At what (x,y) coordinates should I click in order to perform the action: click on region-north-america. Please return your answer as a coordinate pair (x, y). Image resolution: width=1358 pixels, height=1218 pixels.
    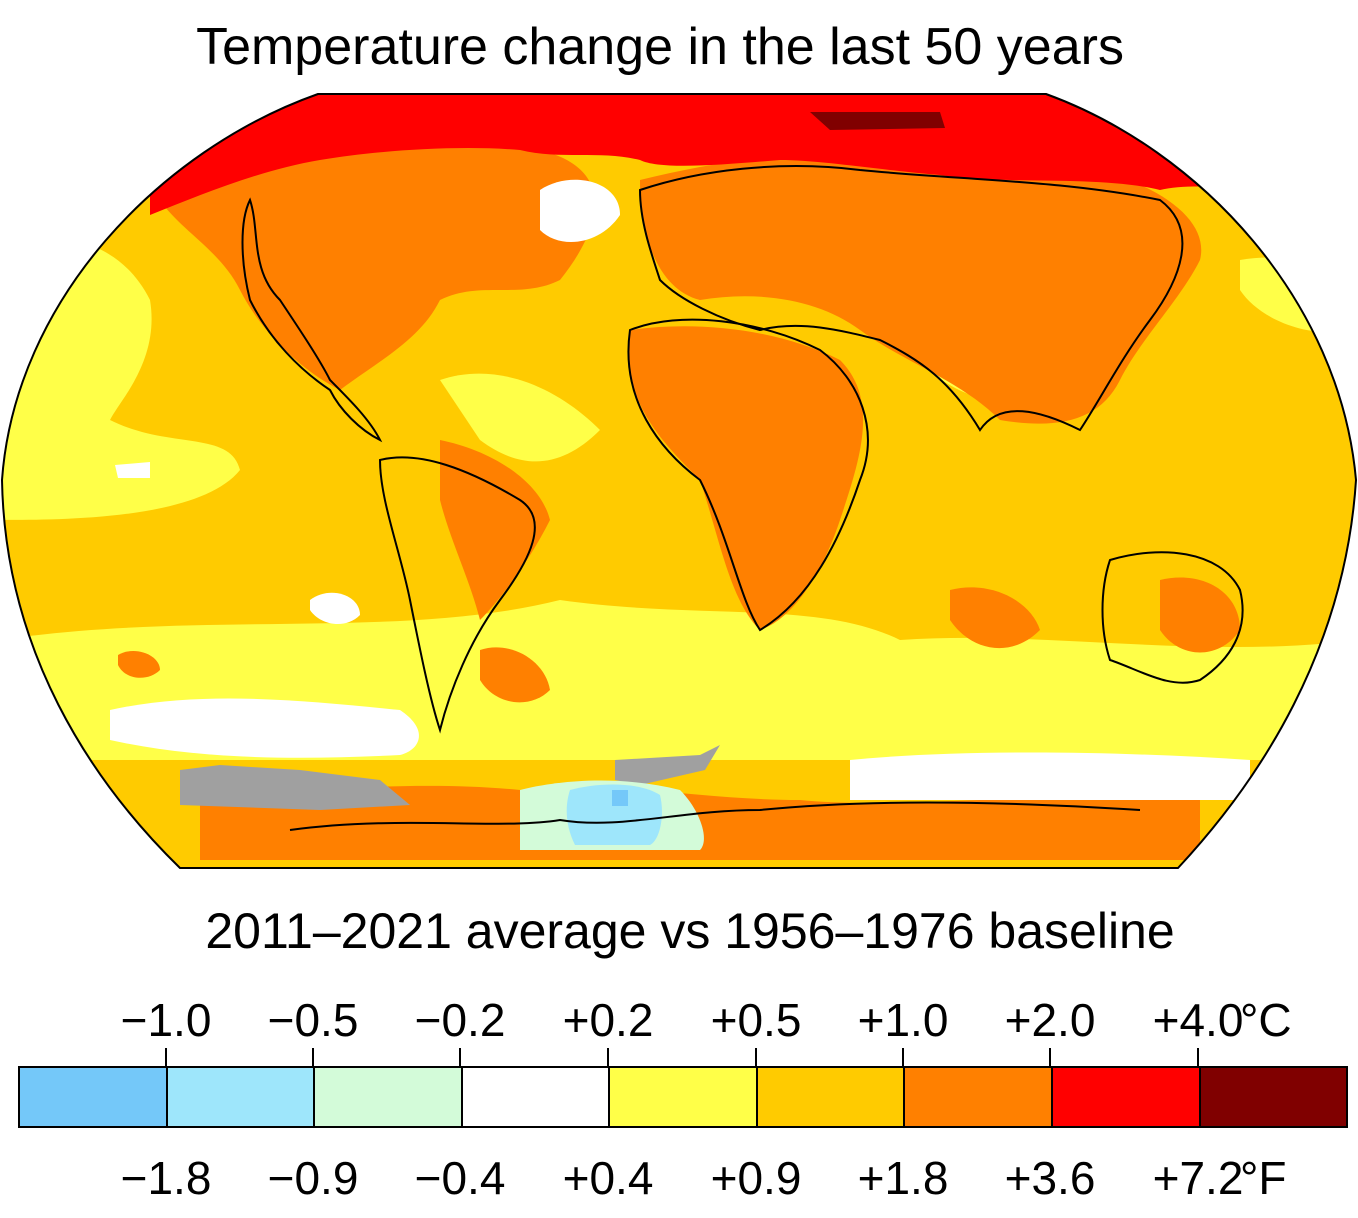
    Looking at the image, I should click on (377, 268).